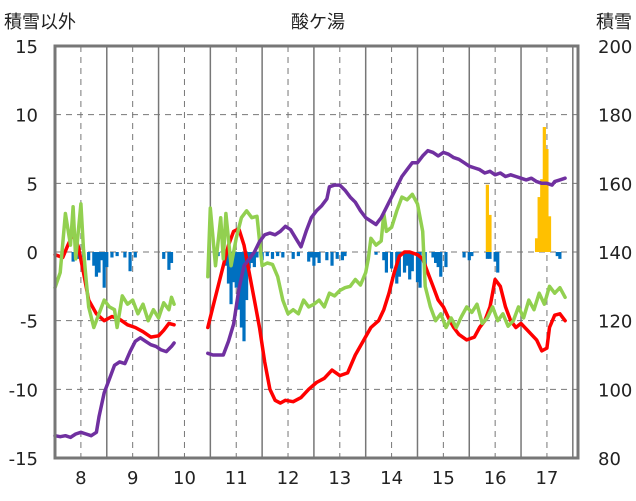  I want to click on left-tick-label: 5, so click(32, 184).